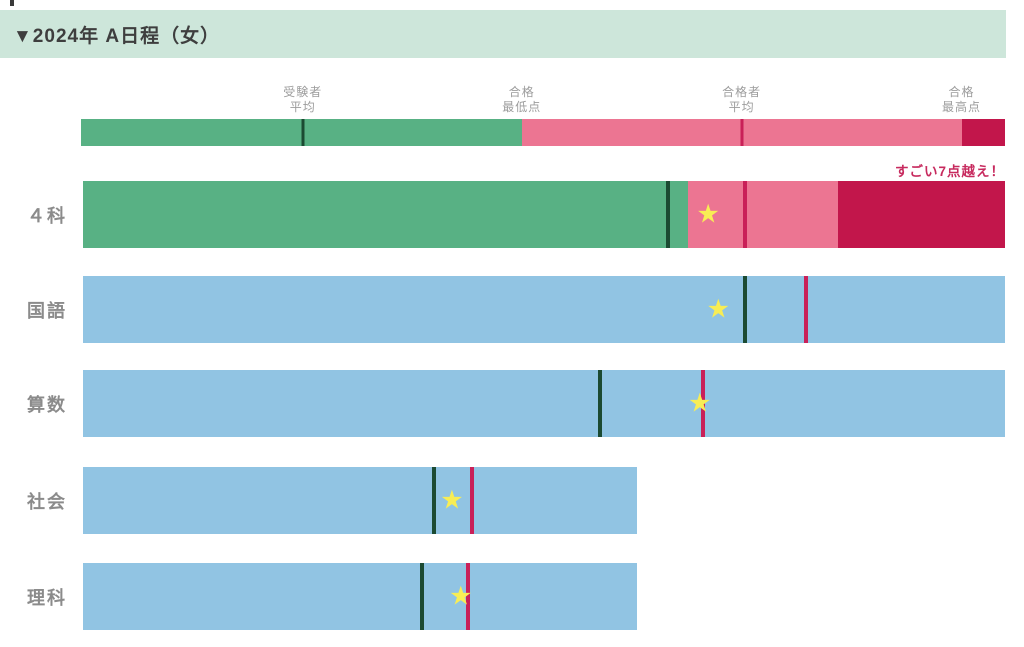 The width and height of the screenshot is (1024, 647). What do you see at coordinates (117, 36) in the screenshot?
I see `section-title: ▼2024年 A日程（女）` at bounding box center [117, 36].